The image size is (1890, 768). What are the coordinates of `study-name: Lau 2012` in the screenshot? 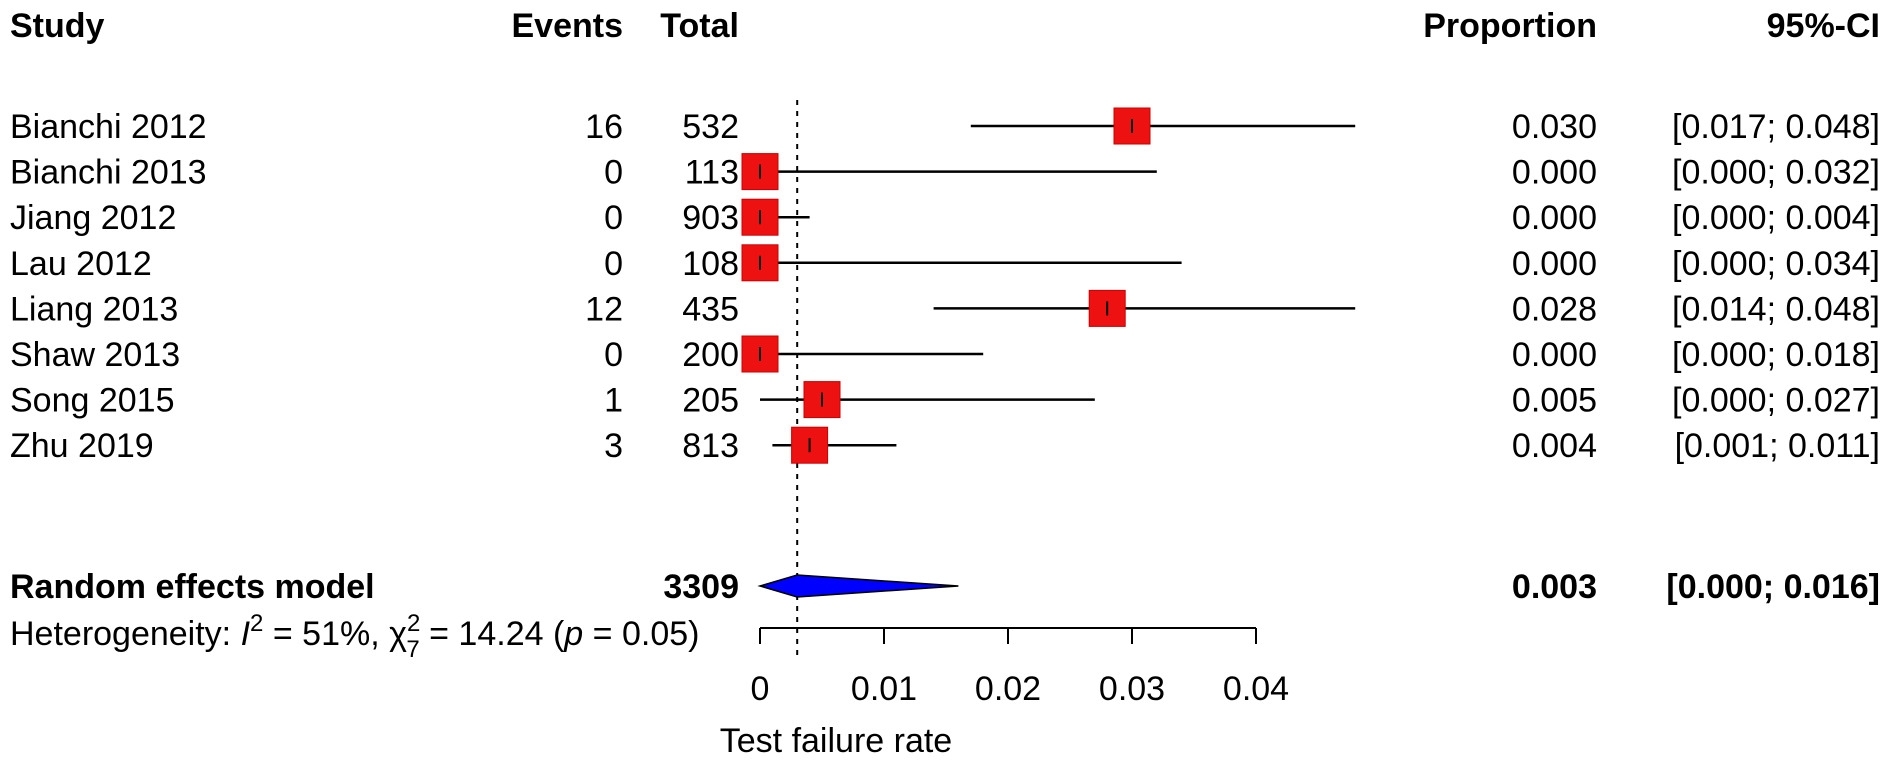 It's located at (81, 264).